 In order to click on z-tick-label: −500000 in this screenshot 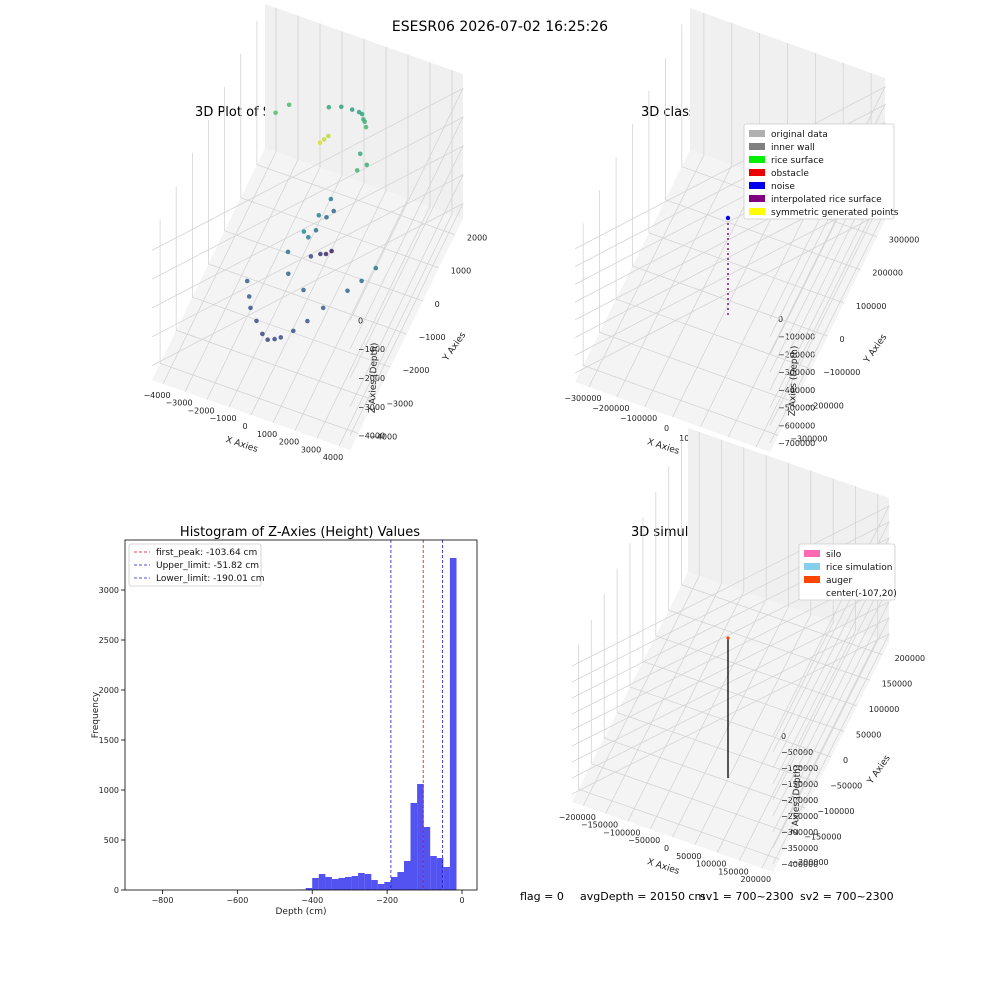, I will do `click(796, 408)`.